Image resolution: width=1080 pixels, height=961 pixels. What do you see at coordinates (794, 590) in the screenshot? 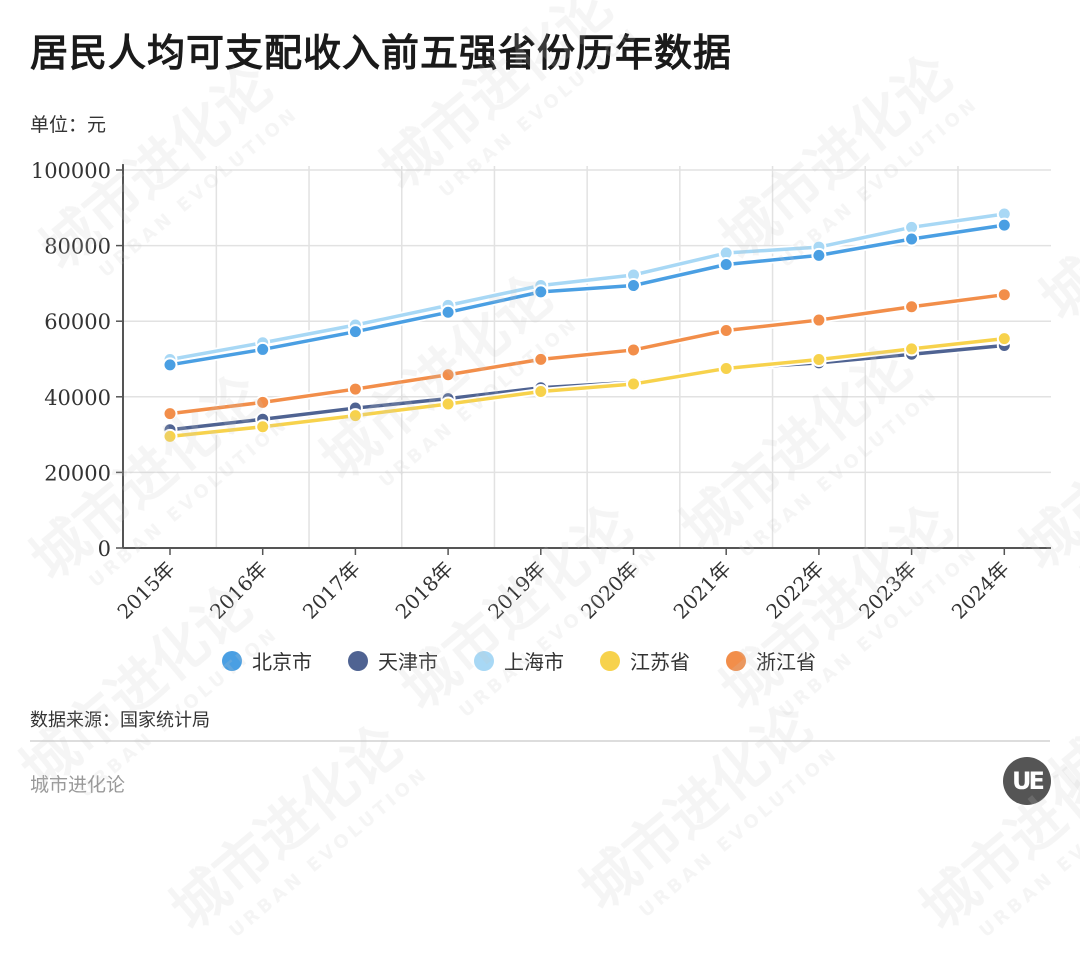
I see `x-tick-label: 2022年` at bounding box center [794, 590].